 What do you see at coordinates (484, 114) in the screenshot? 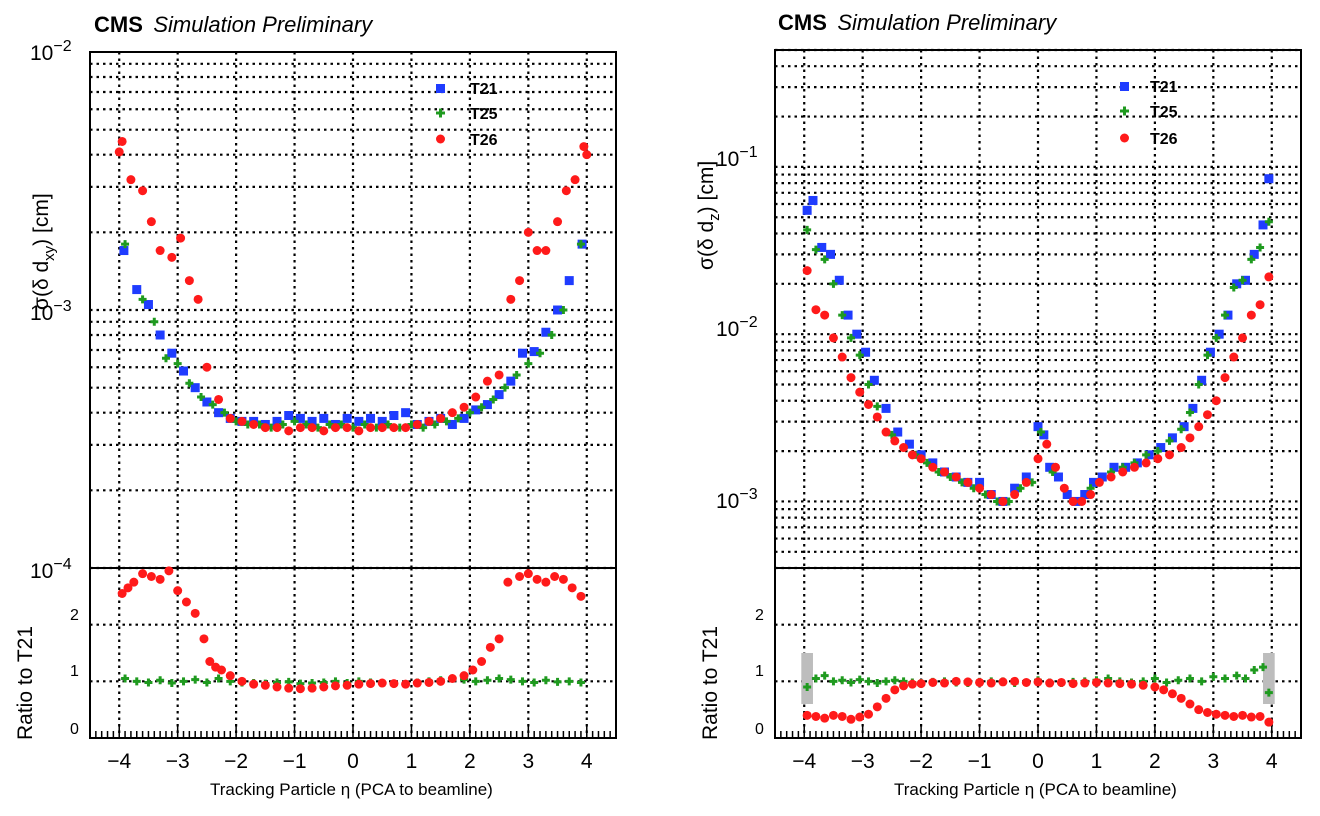
I see `left-legend-t25: T25` at bounding box center [484, 114].